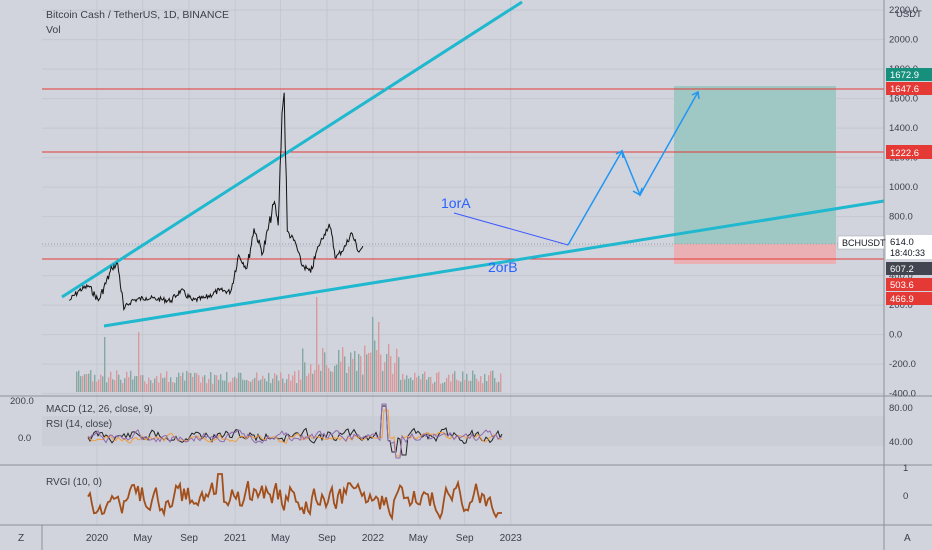 The width and height of the screenshot is (932, 550). I want to click on tag-tp-target-text: 1672.9, so click(904, 75).